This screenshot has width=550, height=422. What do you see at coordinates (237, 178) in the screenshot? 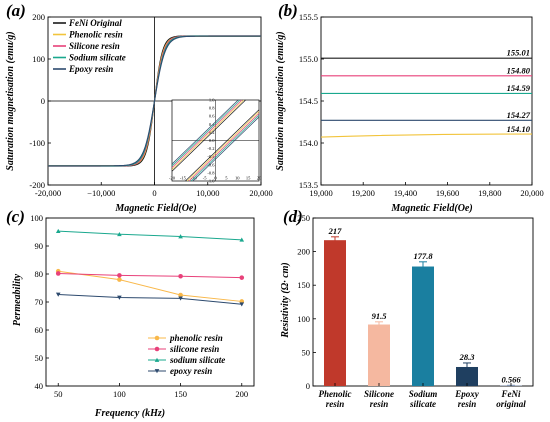
I see `panel-a-inset-xtick-label: 10` at bounding box center [237, 178].